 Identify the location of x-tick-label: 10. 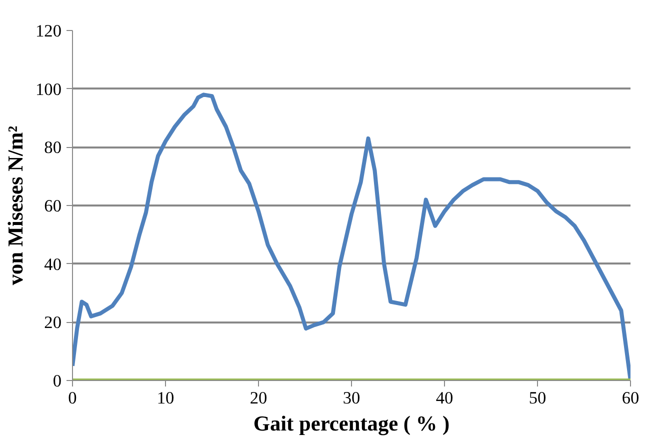
(165, 398).